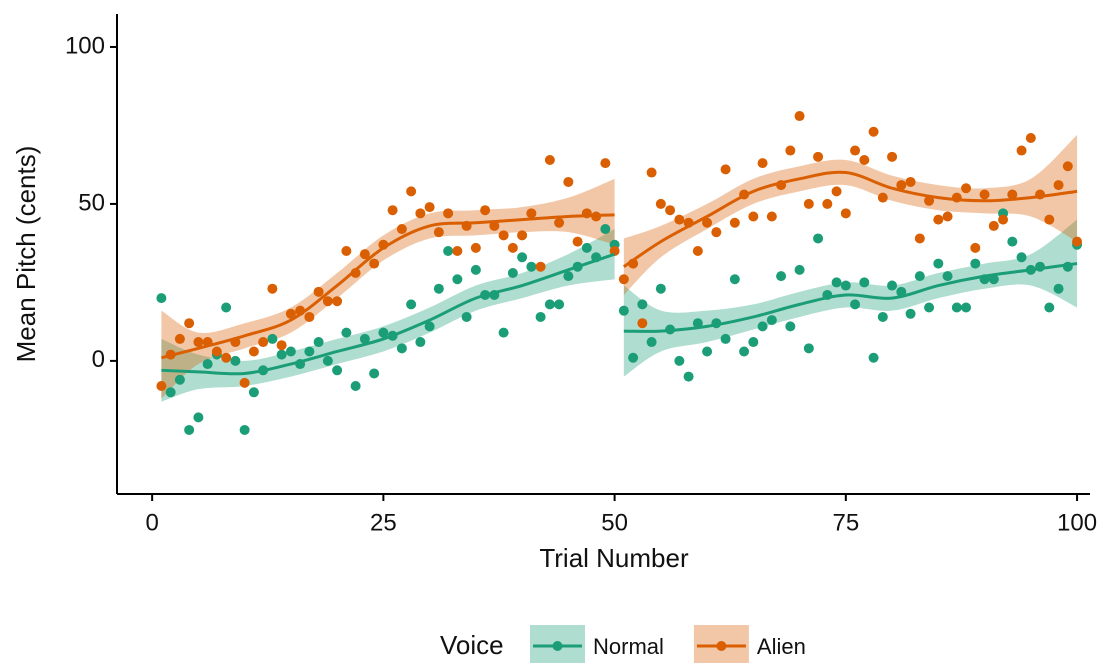 The height and width of the screenshot is (668, 1119). What do you see at coordinates (845, 522) in the screenshot?
I see `x-tick-label: 75` at bounding box center [845, 522].